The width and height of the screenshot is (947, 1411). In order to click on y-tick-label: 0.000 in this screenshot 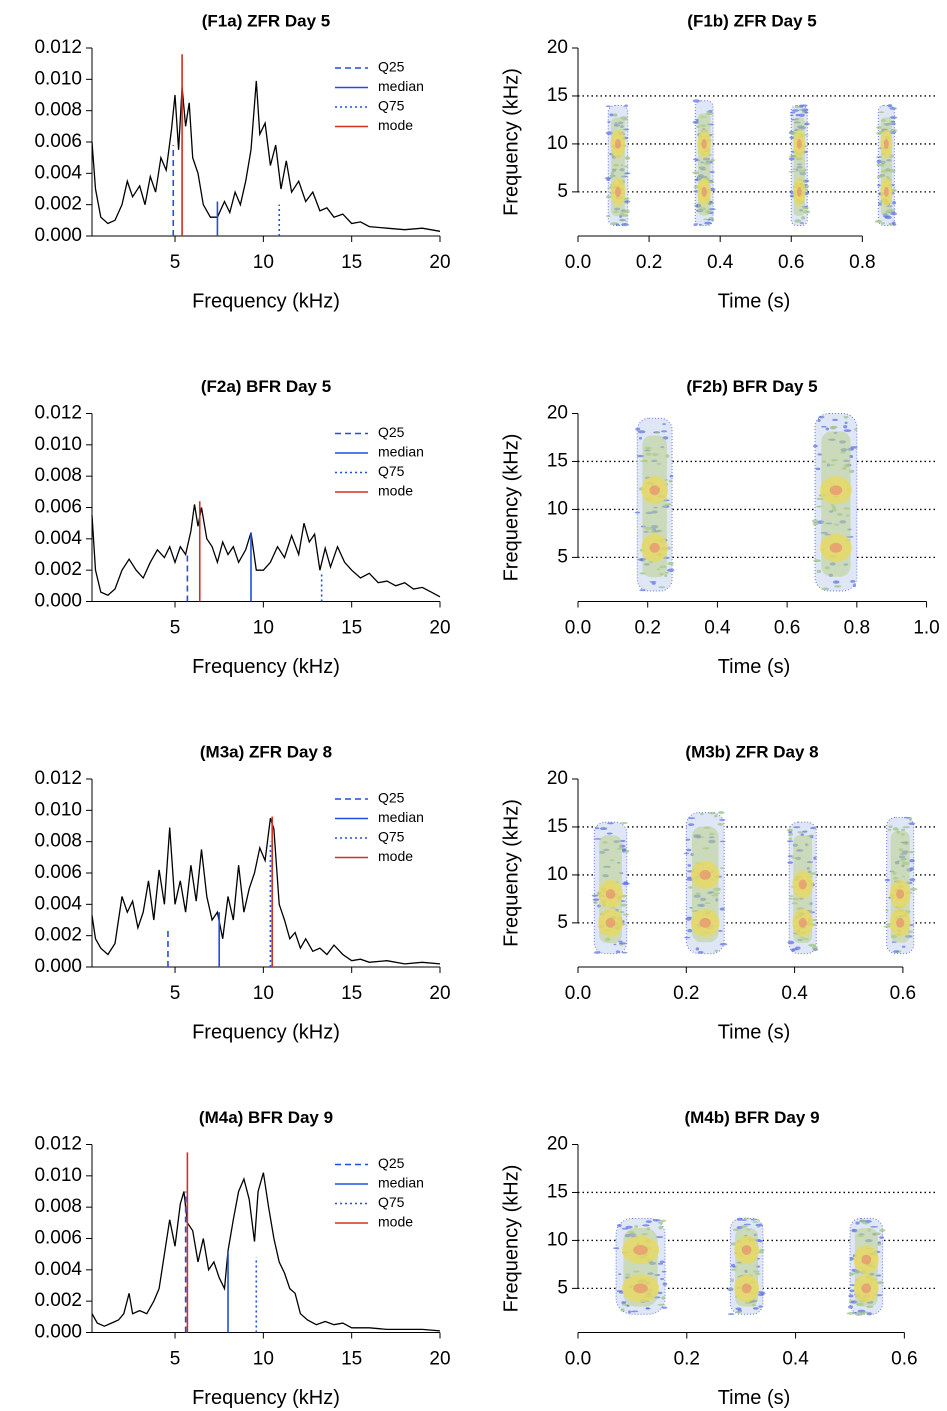, I will do `click(58, 235)`.